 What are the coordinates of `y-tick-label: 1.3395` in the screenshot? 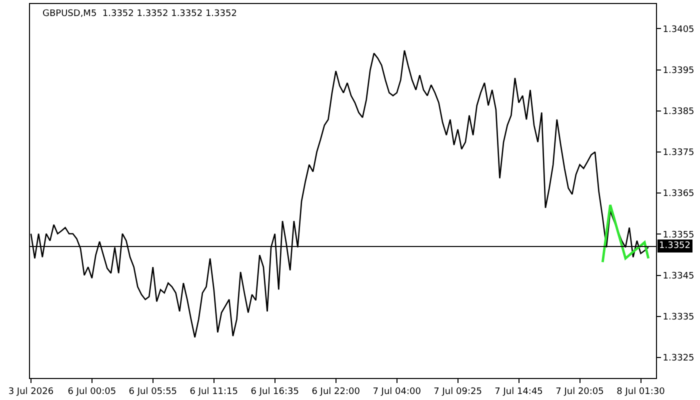 It's located at (678, 71).